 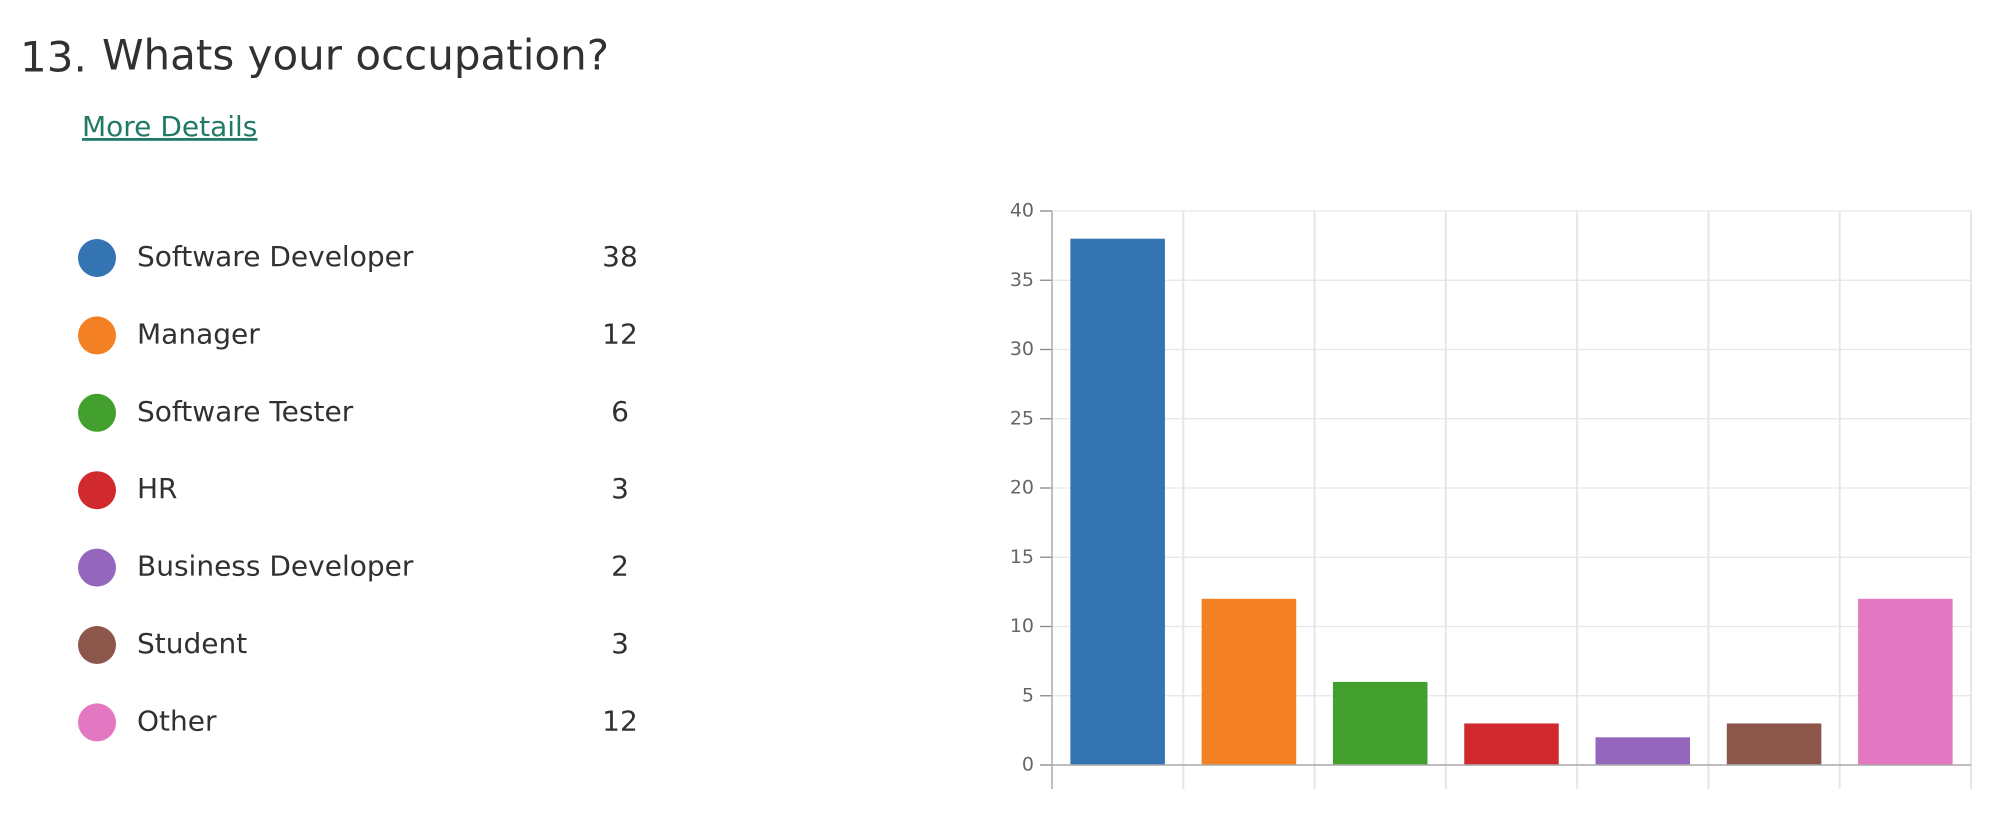 I want to click on question-number: 13., so click(x=53, y=57).